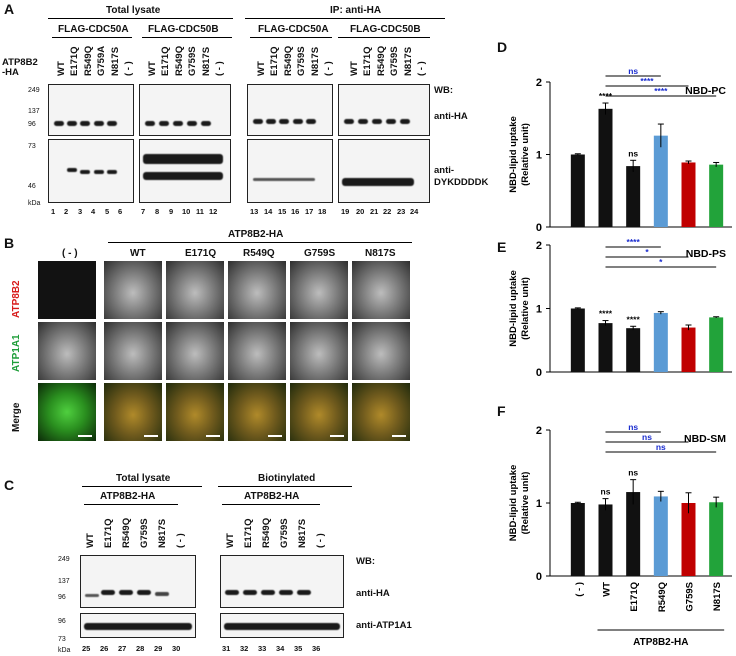 The width and height of the screenshot is (736, 656). I want to click on panel-a-group-a-2: FLAG-CDC50A, so click(293, 29).